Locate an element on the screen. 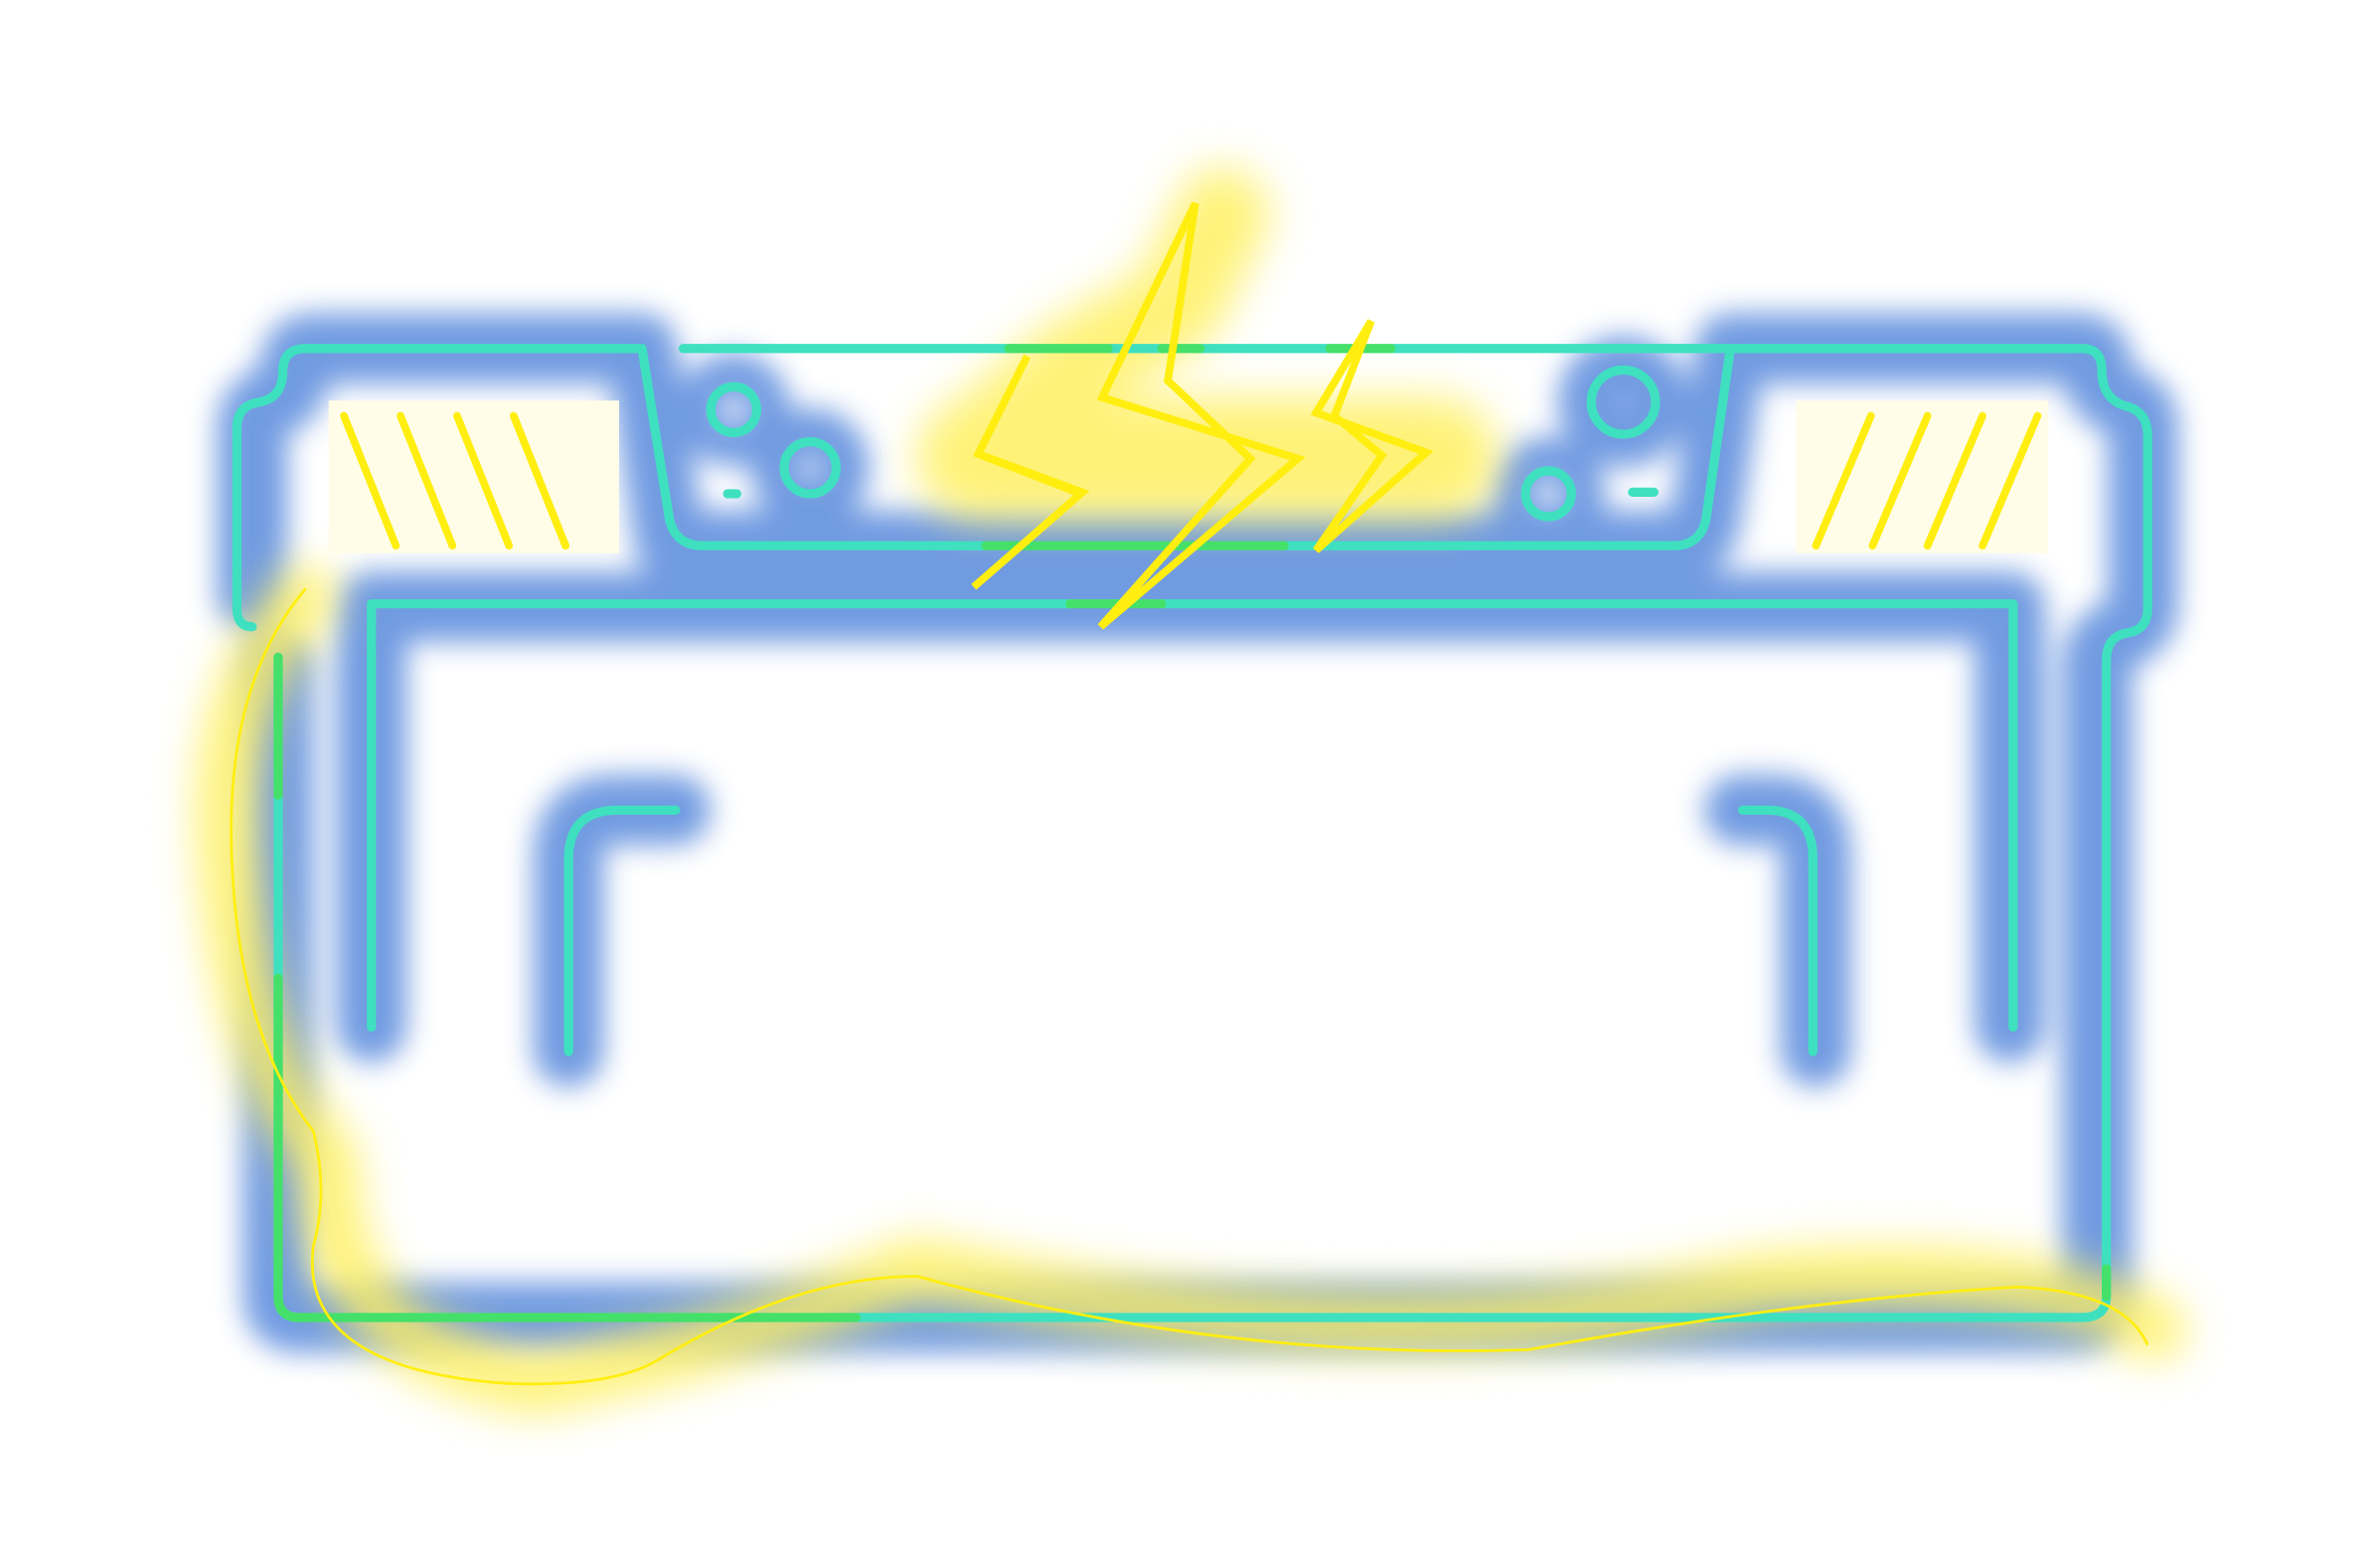 Image resolution: width=2380 pixels, height=1553 pixels. housing-left-outline is located at coordinates (611, 488).